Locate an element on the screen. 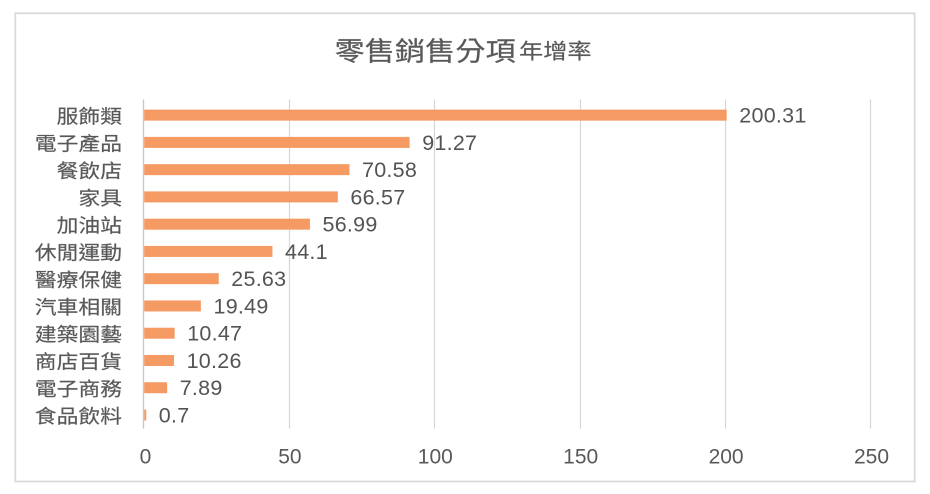  svg-text: 91.27 is located at coordinates (449, 143).